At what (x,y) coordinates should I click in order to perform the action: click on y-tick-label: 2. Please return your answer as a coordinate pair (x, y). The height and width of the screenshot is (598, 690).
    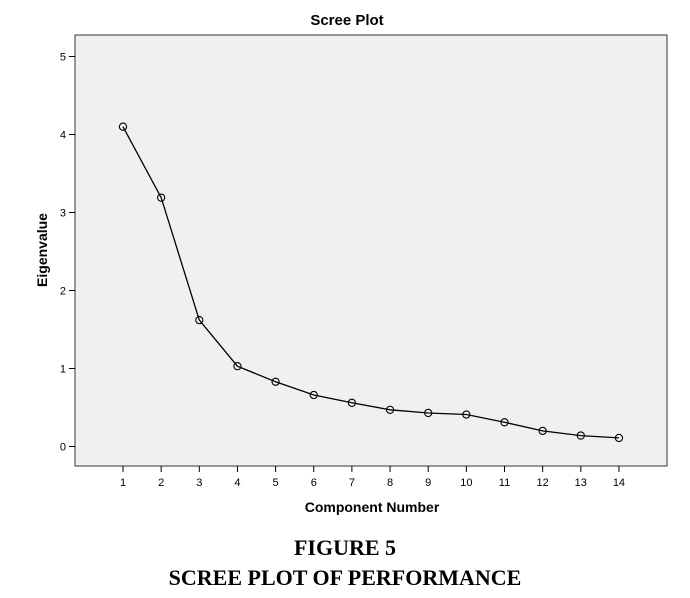
    Looking at the image, I should click on (63, 292).